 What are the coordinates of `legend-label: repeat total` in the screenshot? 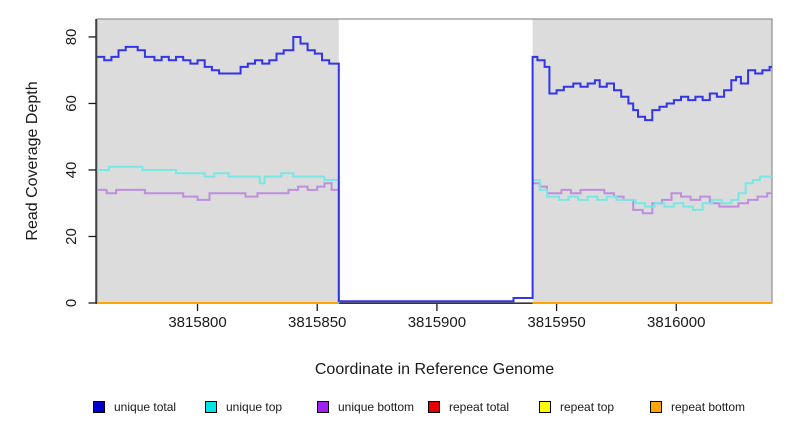 It's located at (479, 407).